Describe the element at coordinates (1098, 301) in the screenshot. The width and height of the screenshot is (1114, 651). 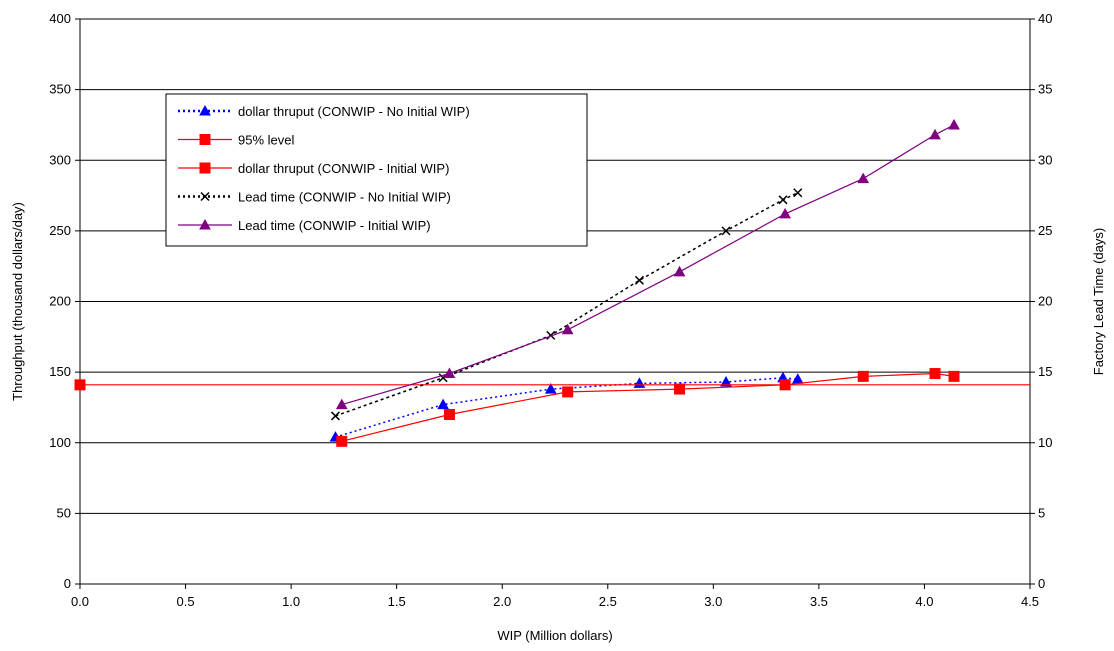
I see `y2-axis-title: Factory Lead Time (days)` at that location.